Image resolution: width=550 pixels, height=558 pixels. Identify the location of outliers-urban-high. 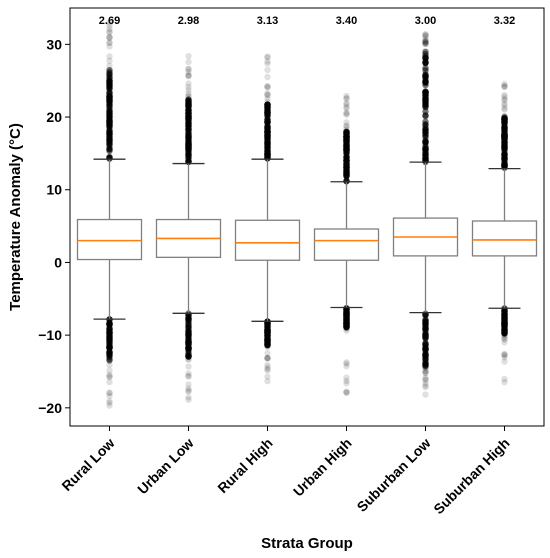
(346, 244).